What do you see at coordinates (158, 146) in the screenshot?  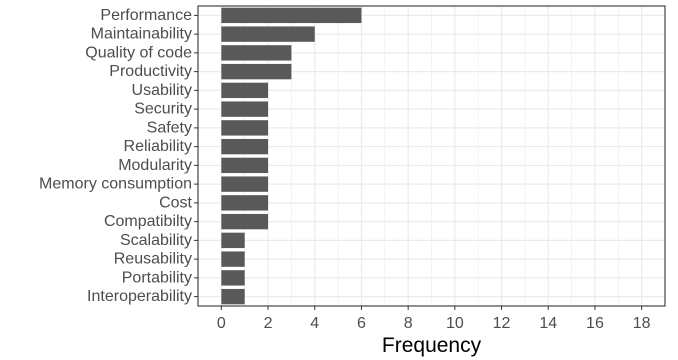 I see `y-tick-label: Reliability` at bounding box center [158, 146].